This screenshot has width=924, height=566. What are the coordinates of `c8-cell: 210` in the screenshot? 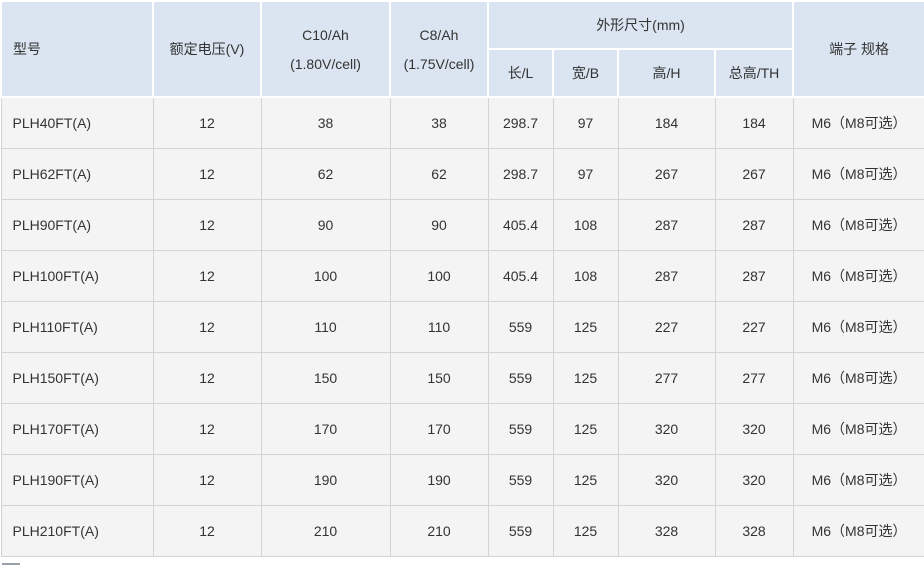 It's located at (439, 530).